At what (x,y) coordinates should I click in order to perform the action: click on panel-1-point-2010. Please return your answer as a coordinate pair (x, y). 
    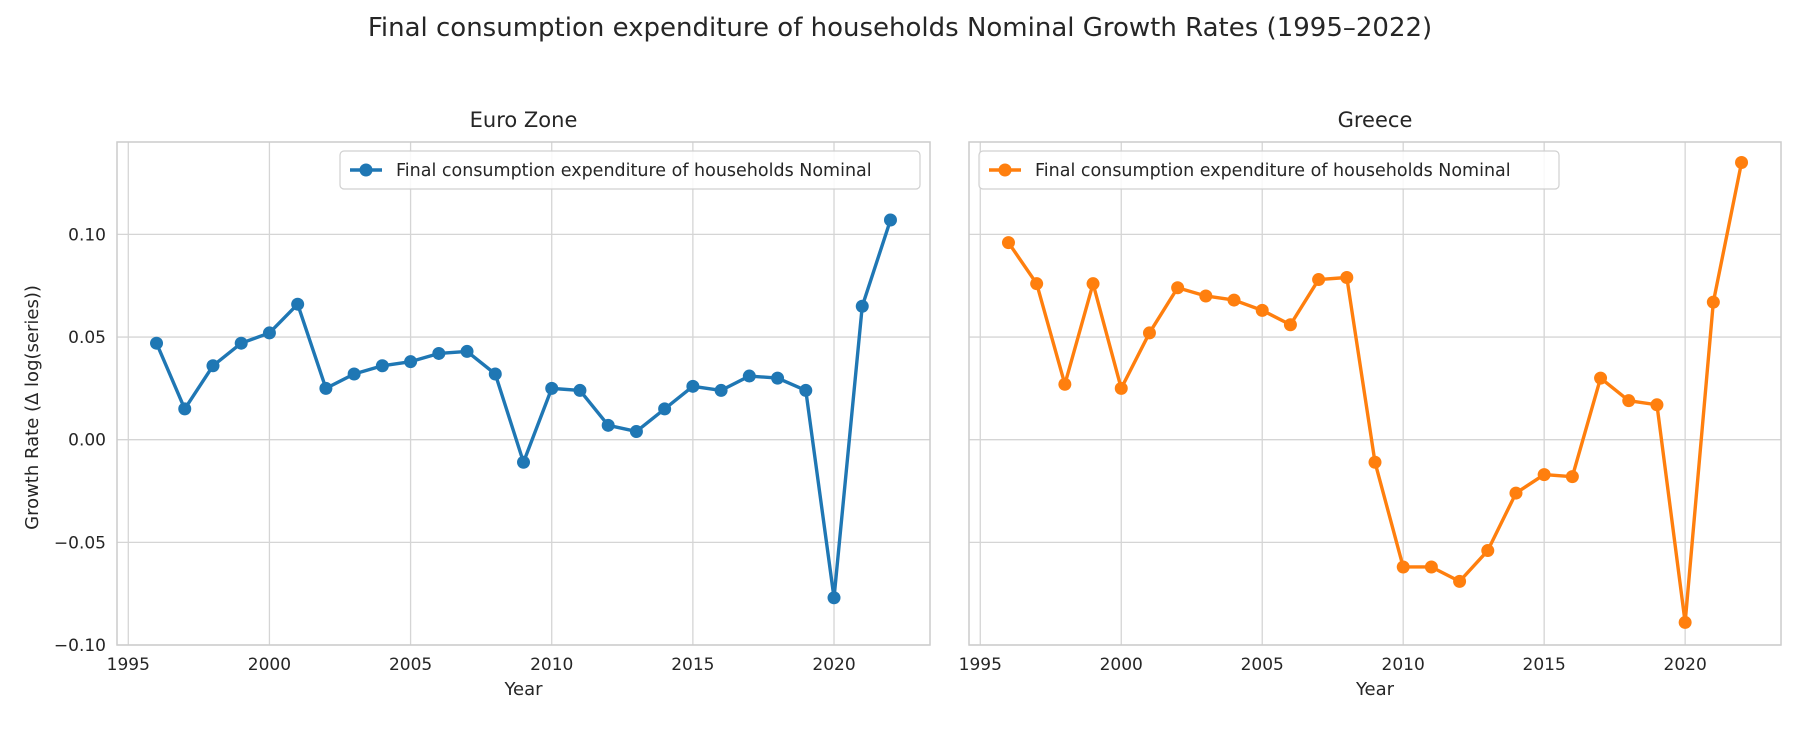
    Looking at the image, I should click on (1403, 567).